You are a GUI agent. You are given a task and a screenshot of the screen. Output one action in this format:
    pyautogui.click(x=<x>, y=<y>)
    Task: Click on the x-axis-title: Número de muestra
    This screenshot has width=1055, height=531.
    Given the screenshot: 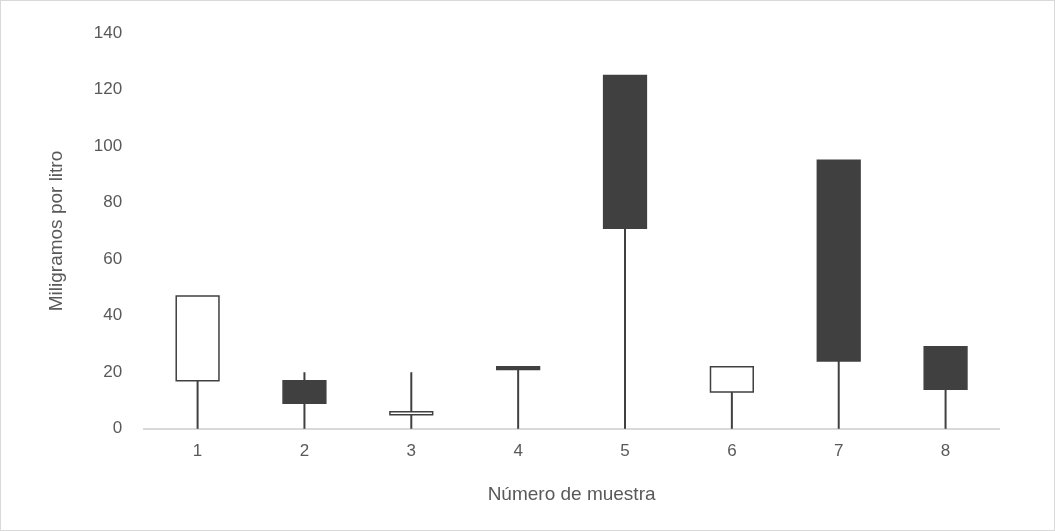 What is the action you would take?
    pyautogui.click(x=571, y=493)
    